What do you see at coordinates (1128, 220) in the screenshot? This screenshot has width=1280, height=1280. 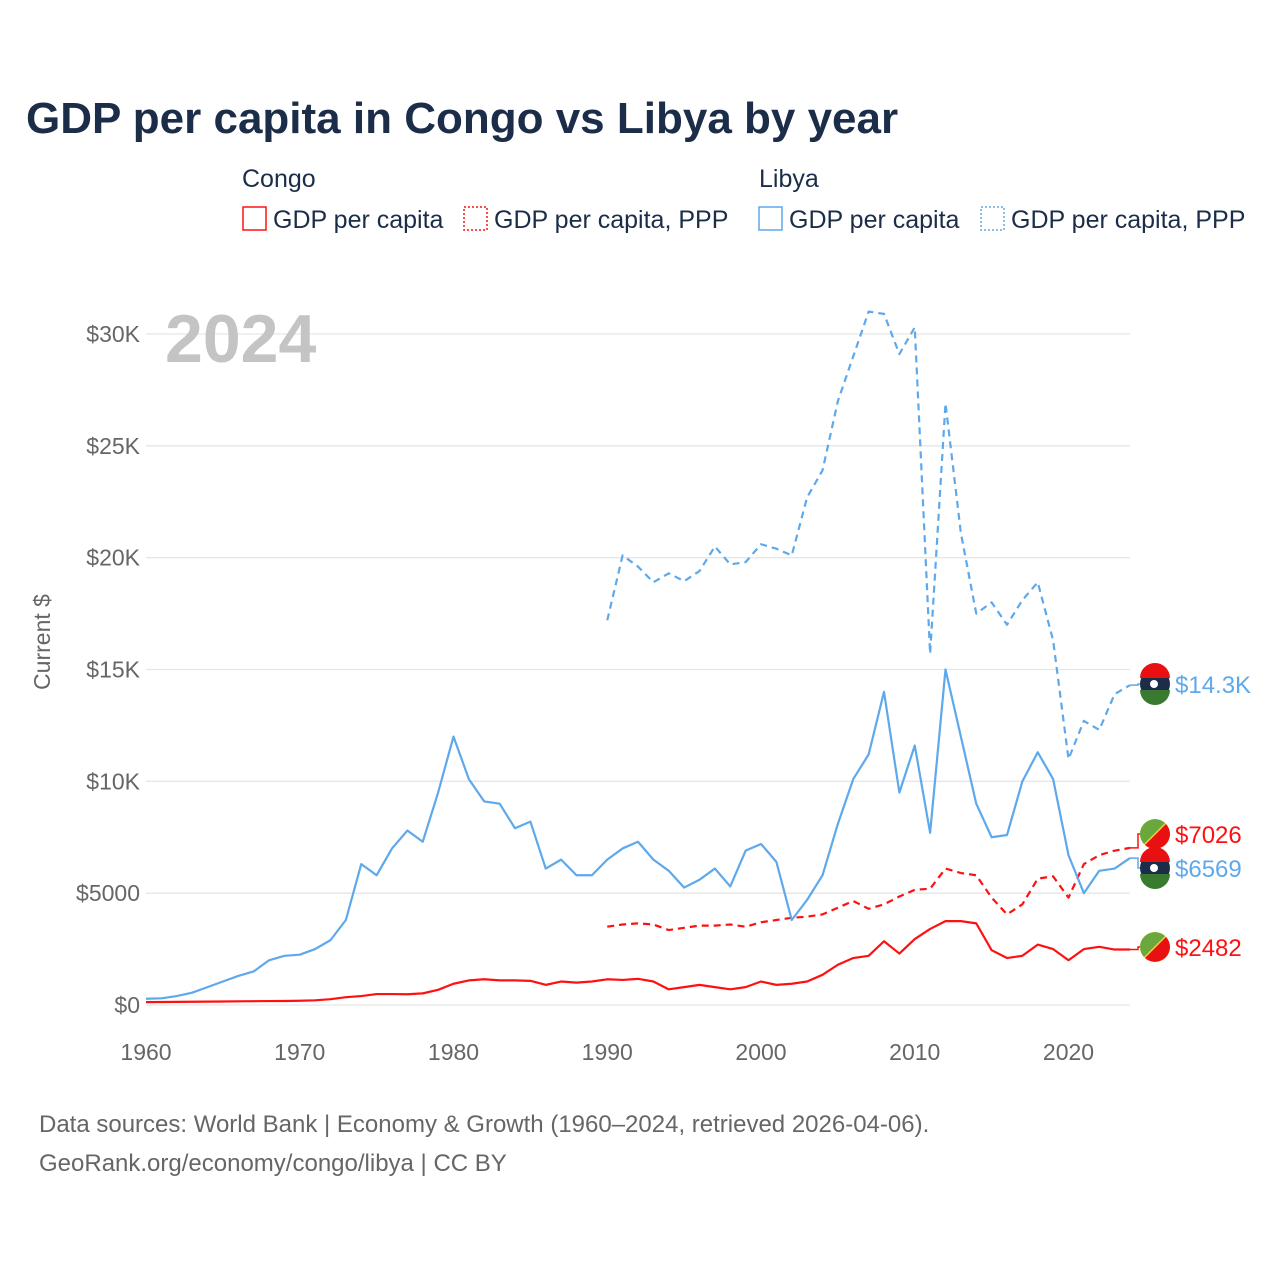 I see `legend-label-libya-ppp: GDP per capita, PPP` at bounding box center [1128, 220].